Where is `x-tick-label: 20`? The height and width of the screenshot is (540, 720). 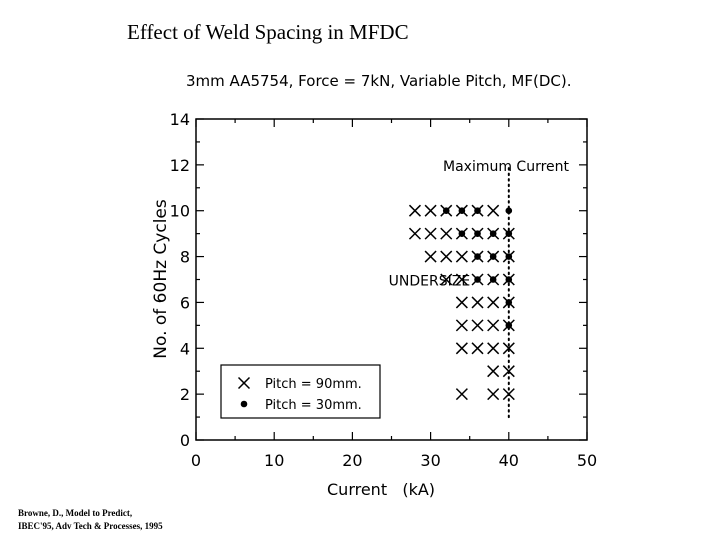 x-tick-label: 20 is located at coordinates (352, 460).